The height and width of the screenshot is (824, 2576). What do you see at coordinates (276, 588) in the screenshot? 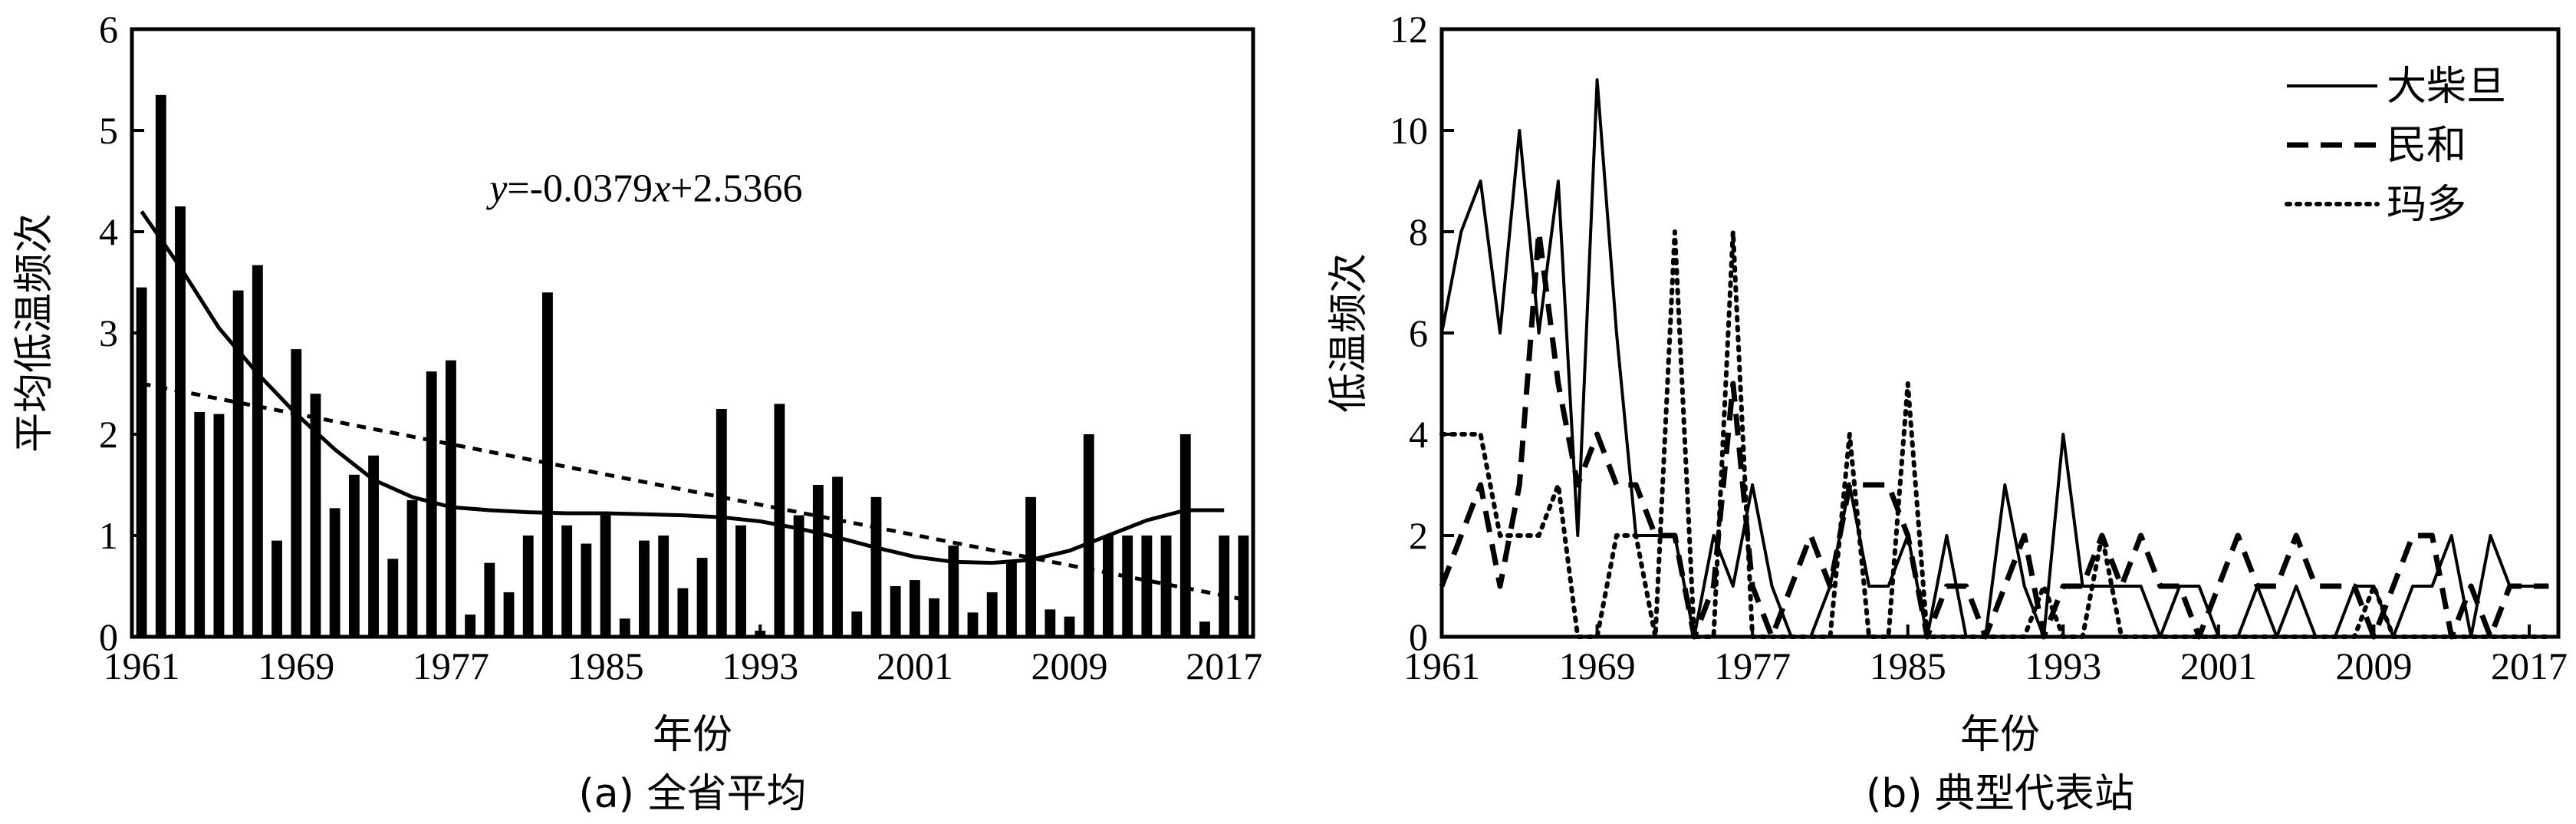
I see `bar-1968` at bounding box center [276, 588].